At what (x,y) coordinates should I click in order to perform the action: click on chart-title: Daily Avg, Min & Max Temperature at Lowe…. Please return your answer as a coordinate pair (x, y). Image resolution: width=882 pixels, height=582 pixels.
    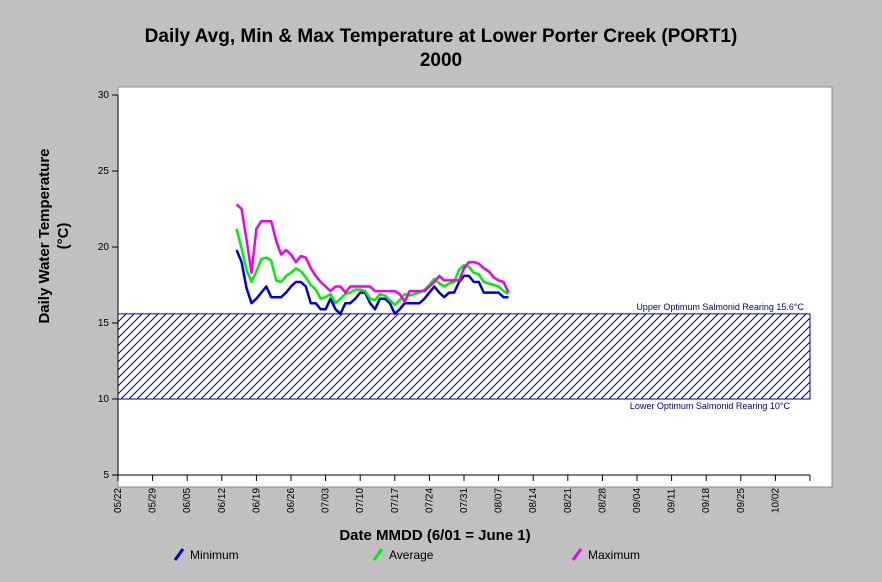
    Looking at the image, I should click on (441, 36).